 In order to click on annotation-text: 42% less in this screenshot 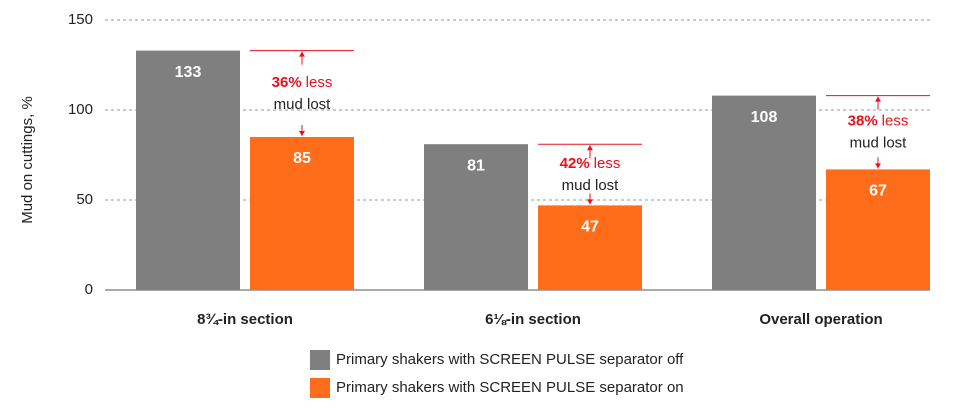, I will do `click(590, 163)`.